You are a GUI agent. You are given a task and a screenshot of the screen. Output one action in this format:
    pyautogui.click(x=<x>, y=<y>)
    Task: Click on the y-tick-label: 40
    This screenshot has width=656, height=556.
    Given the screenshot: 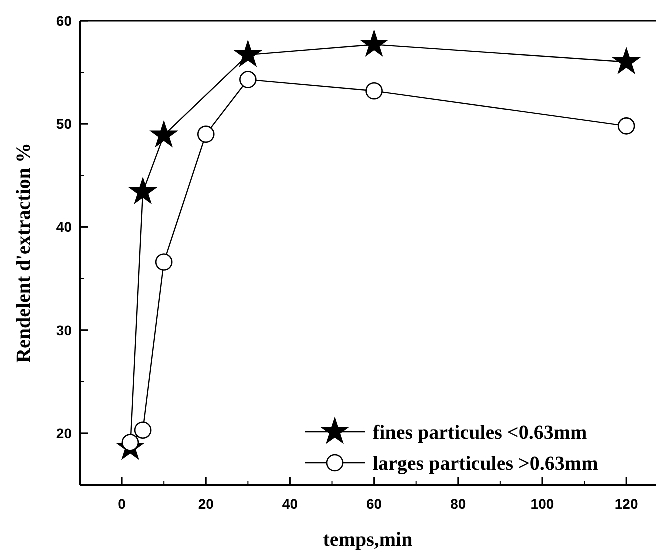 What is the action you would take?
    pyautogui.click(x=64, y=227)
    